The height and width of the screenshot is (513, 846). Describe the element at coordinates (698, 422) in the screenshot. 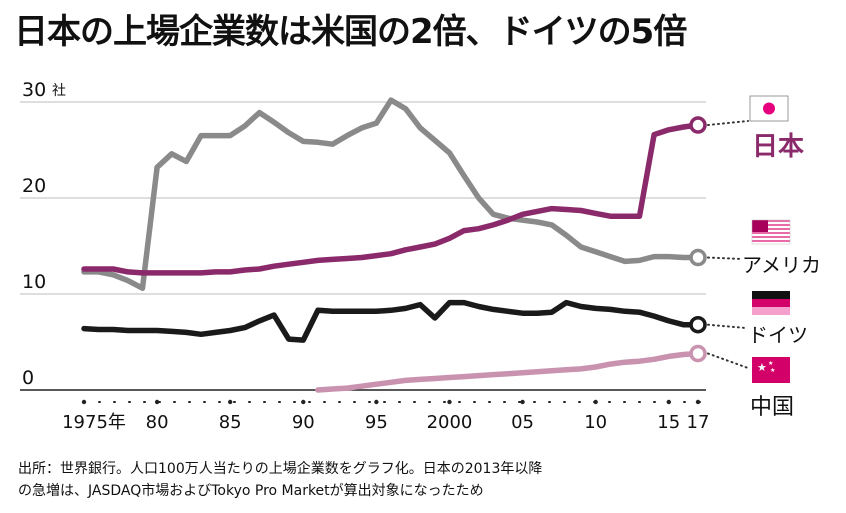

I see `x-tick-label: 17` at that location.